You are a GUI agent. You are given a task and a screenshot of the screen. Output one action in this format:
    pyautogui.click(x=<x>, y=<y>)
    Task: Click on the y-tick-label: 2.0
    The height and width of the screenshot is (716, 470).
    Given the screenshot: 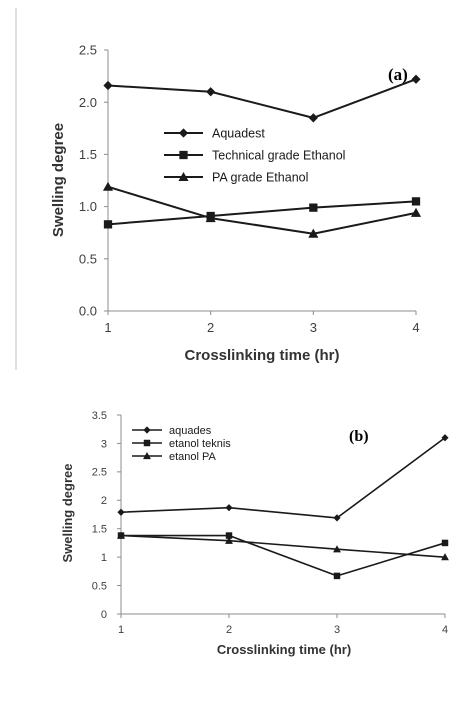 What is the action you would take?
    pyautogui.click(x=88, y=102)
    